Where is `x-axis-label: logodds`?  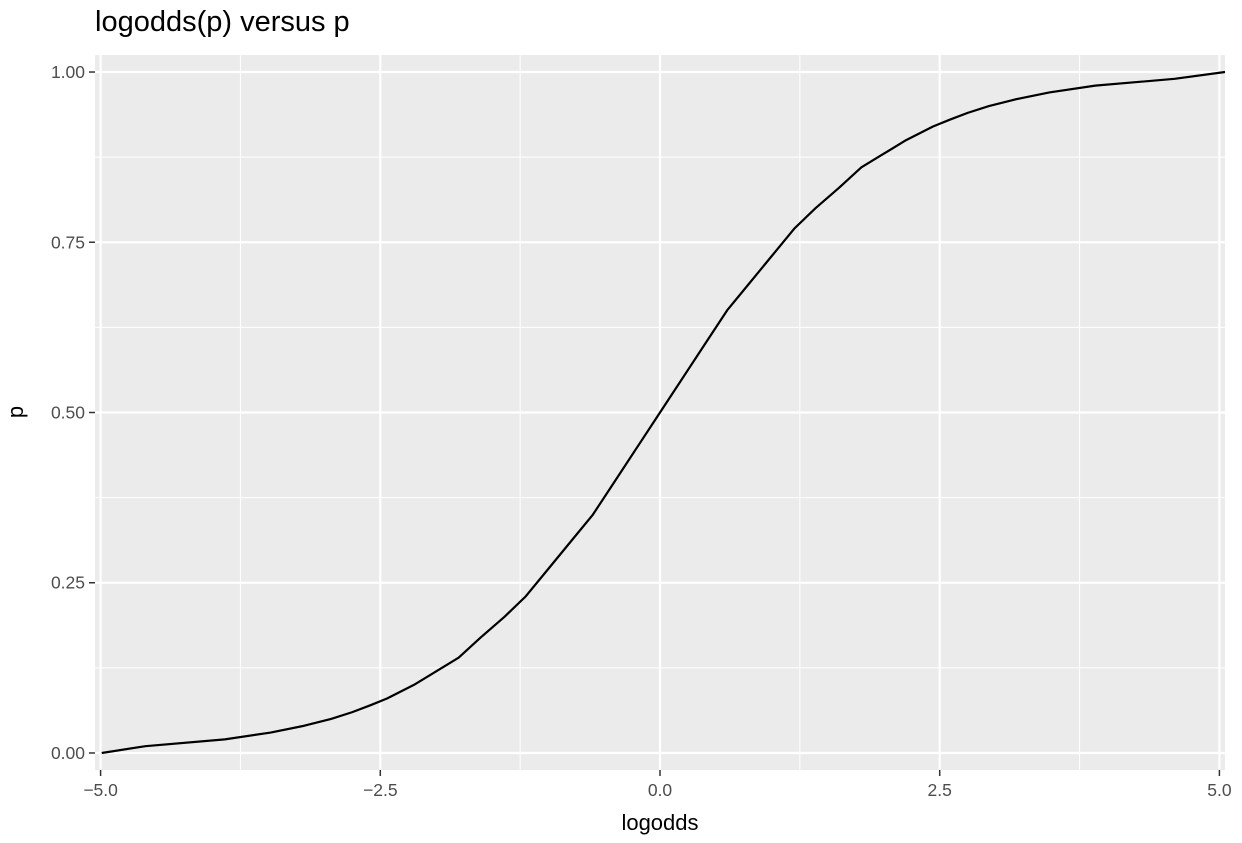
x-axis-label: logodds is located at coordinates (660, 822).